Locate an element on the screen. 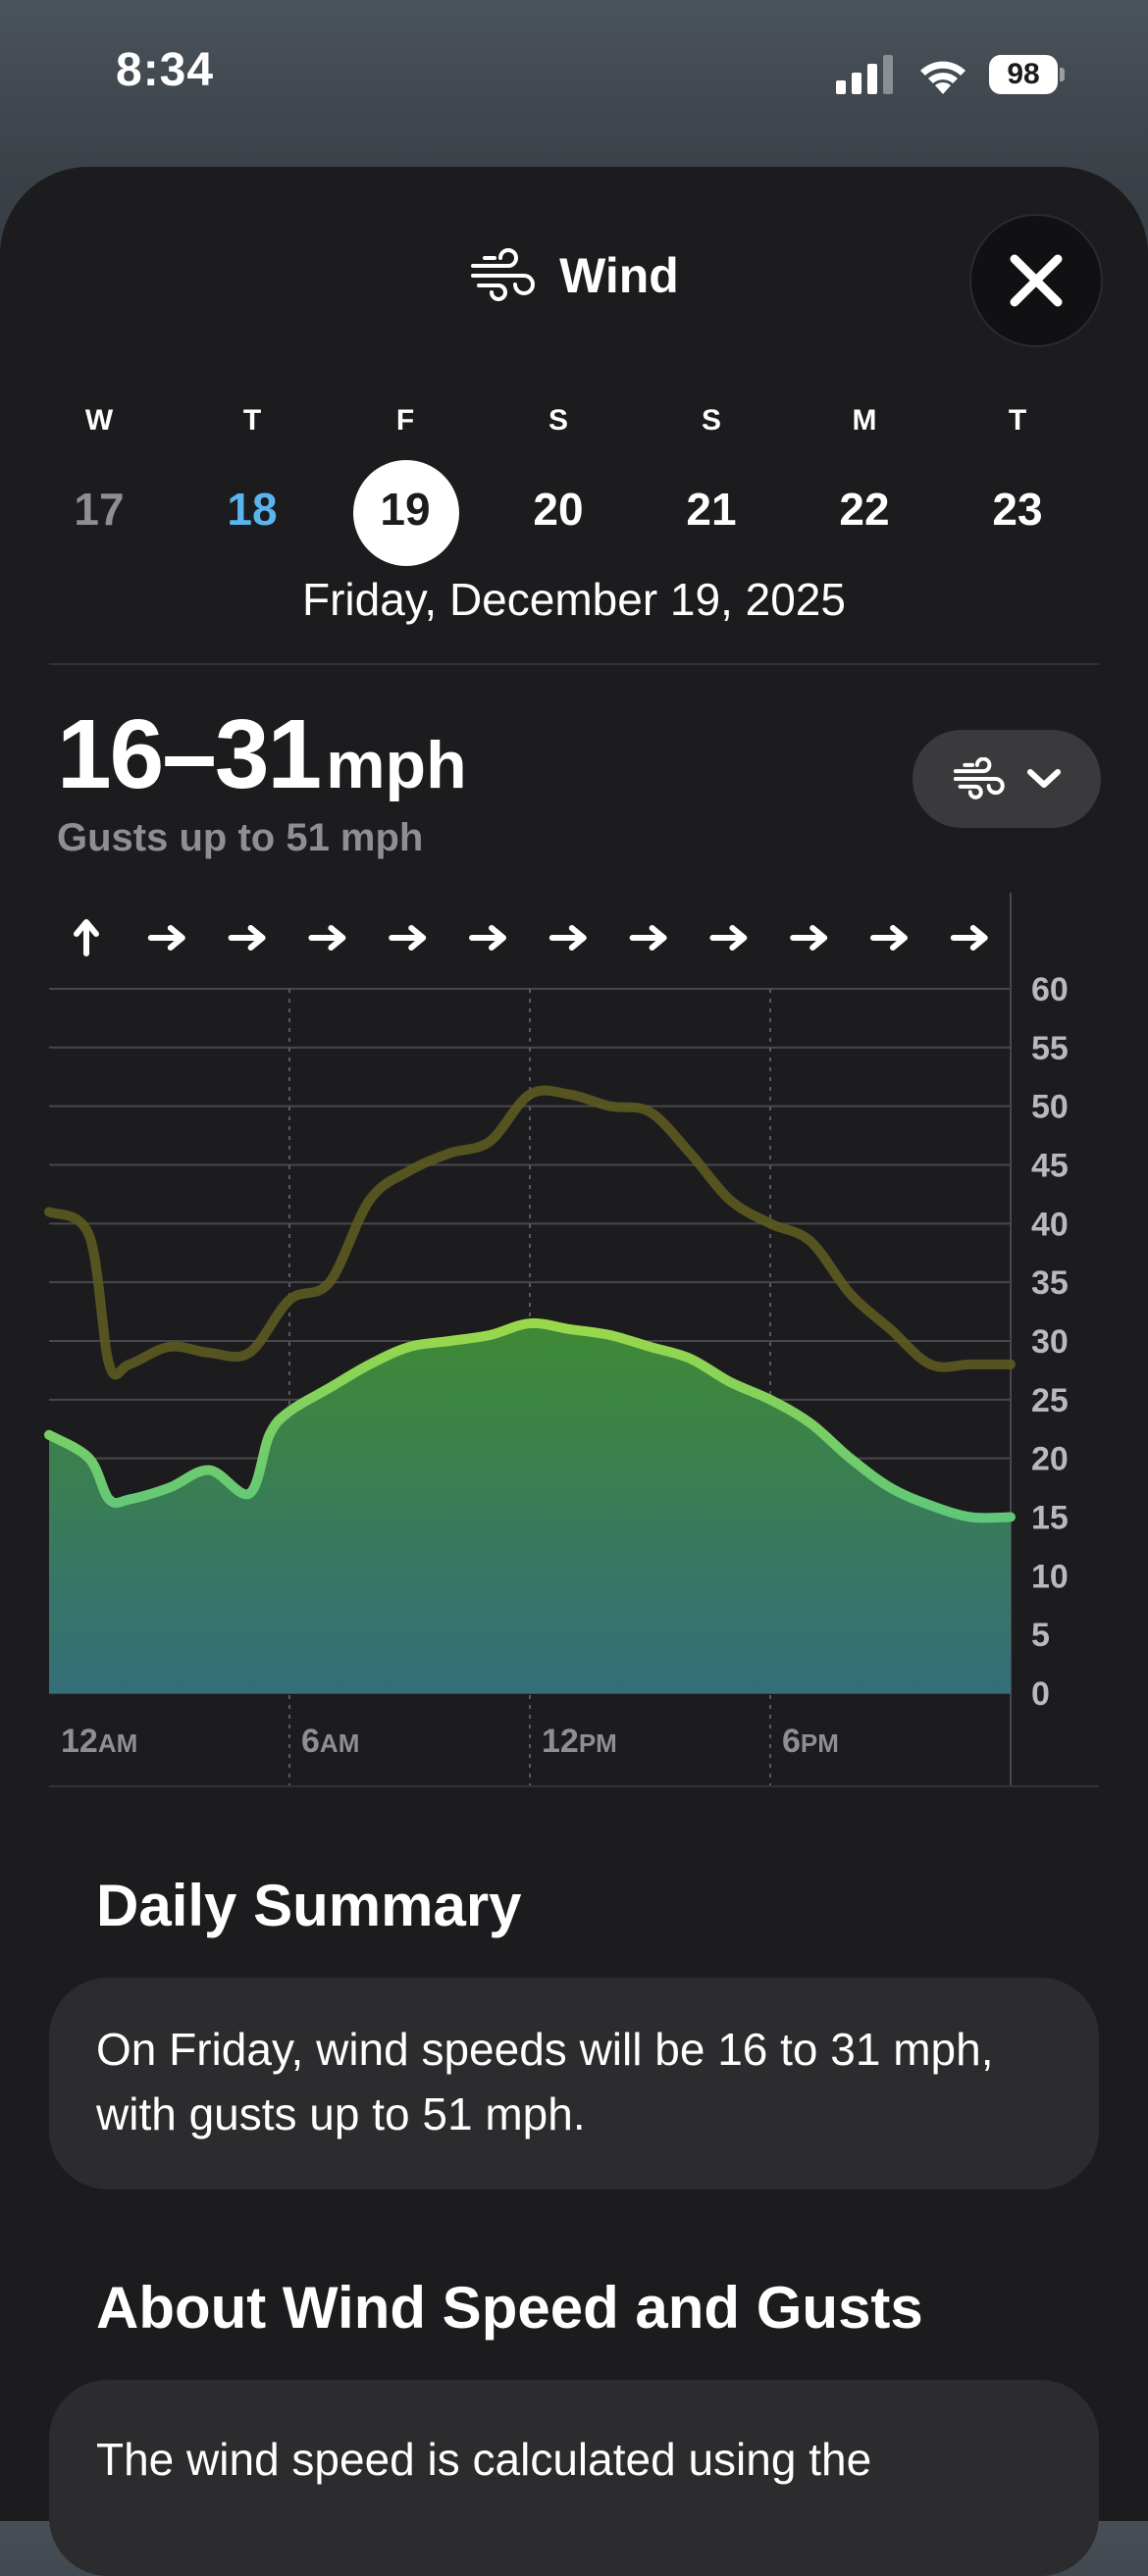 The height and width of the screenshot is (2576, 1148). battery-tip is located at coordinates (1062, 74).